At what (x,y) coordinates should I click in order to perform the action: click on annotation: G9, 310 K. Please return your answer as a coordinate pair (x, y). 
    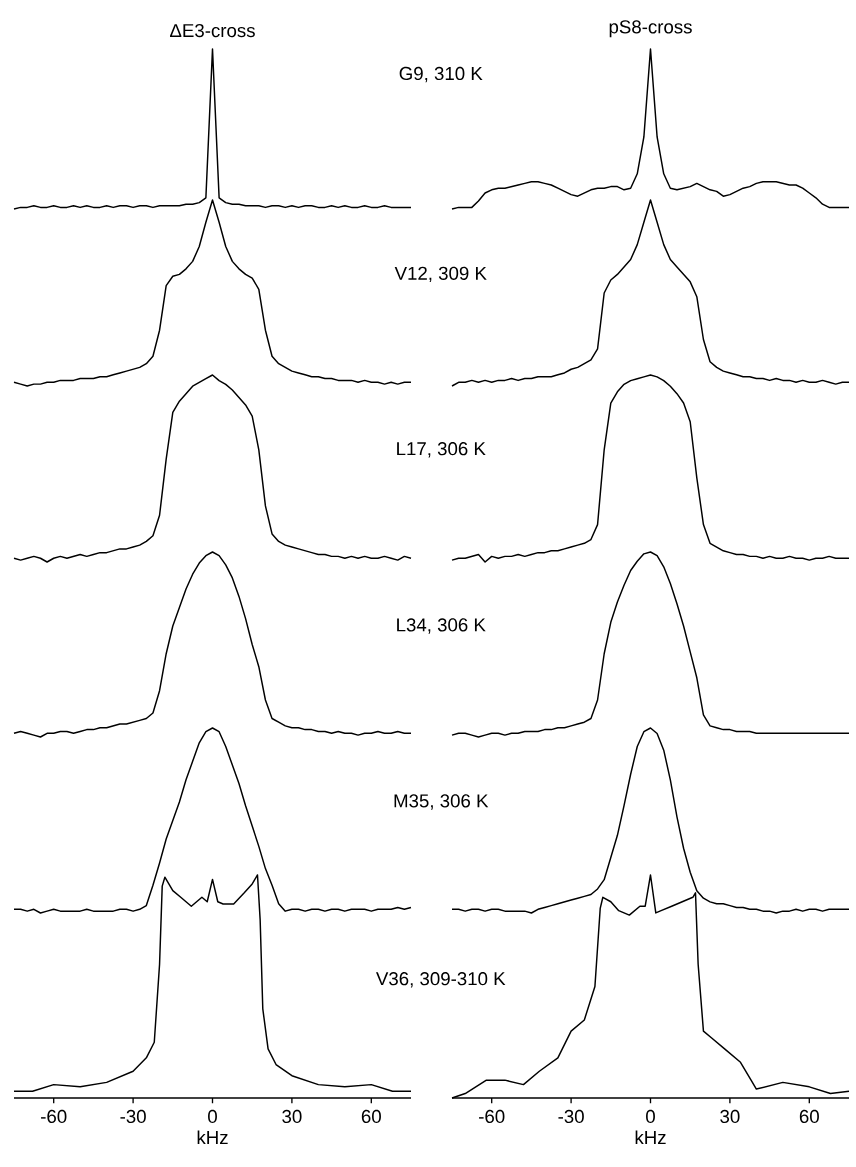
    Looking at the image, I should click on (441, 74).